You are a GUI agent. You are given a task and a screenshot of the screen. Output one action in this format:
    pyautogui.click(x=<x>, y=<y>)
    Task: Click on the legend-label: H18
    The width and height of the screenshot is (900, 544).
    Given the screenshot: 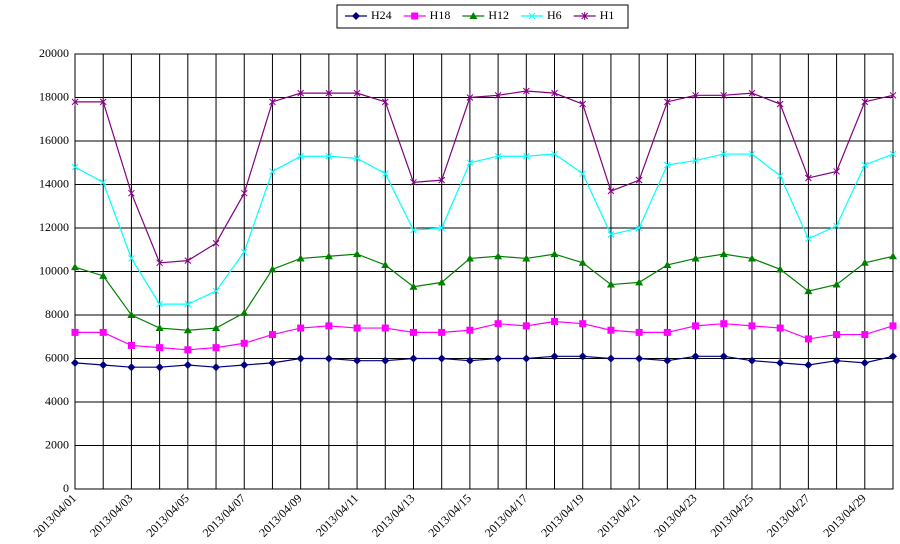 What is the action you would take?
    pyautogui.click(x=440, y=15)
    